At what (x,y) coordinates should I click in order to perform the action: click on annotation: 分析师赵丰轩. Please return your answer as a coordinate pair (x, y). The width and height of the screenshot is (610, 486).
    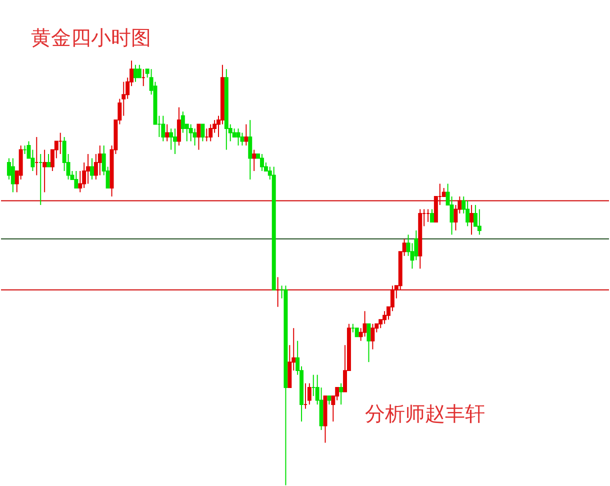
    Looking at the image, I should click on (424, 414).